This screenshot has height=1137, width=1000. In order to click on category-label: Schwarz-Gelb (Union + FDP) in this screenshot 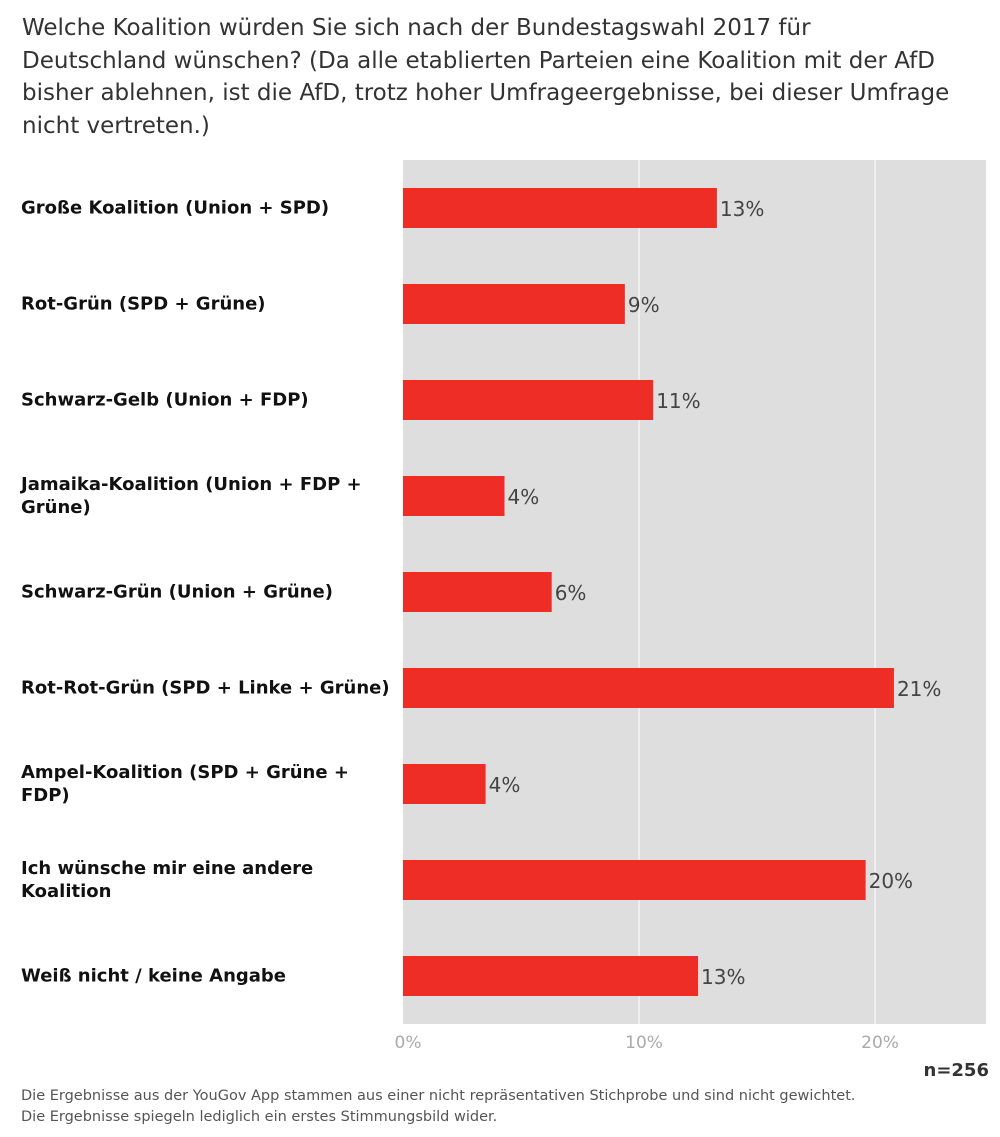, I will do `click(165, 400)`.